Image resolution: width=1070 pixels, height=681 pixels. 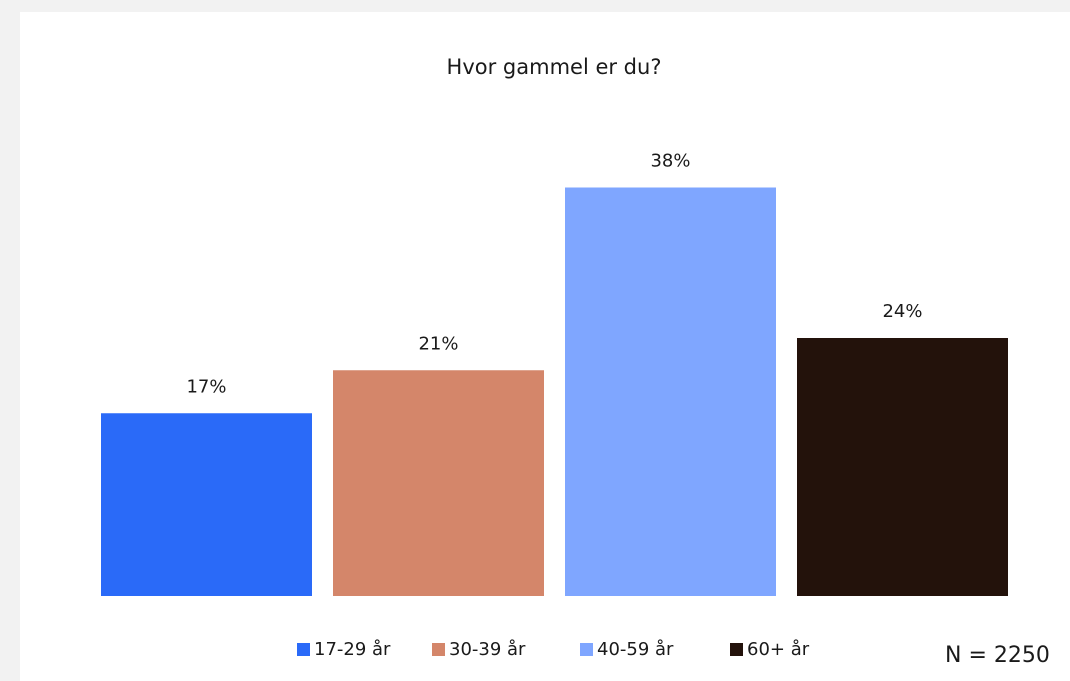 I want to click on legend-label: 60+ år, so click(x=778, y=649).